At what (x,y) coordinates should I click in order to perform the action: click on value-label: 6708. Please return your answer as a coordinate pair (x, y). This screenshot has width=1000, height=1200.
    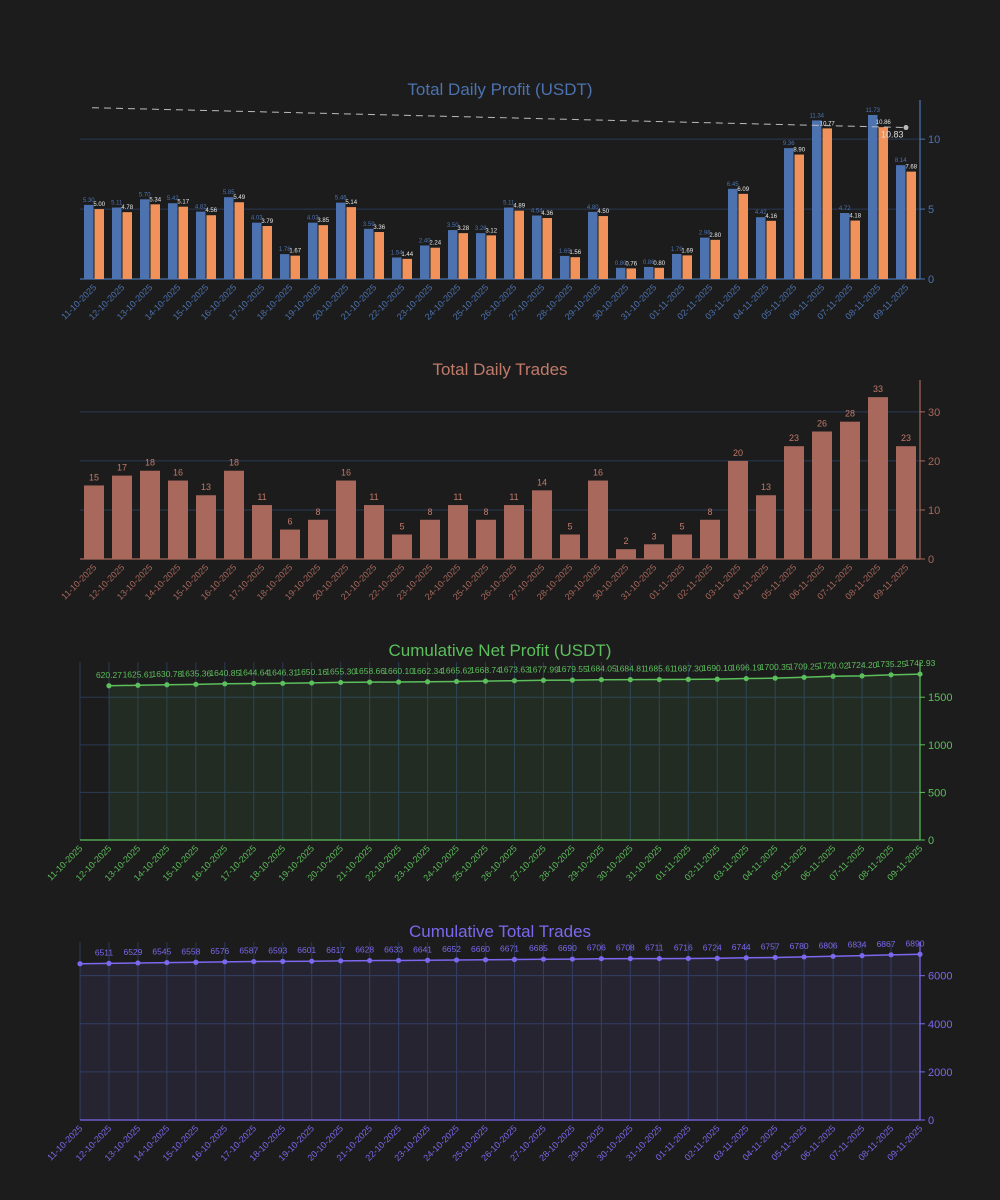
    Looking at the image, I should click on (625, 948).